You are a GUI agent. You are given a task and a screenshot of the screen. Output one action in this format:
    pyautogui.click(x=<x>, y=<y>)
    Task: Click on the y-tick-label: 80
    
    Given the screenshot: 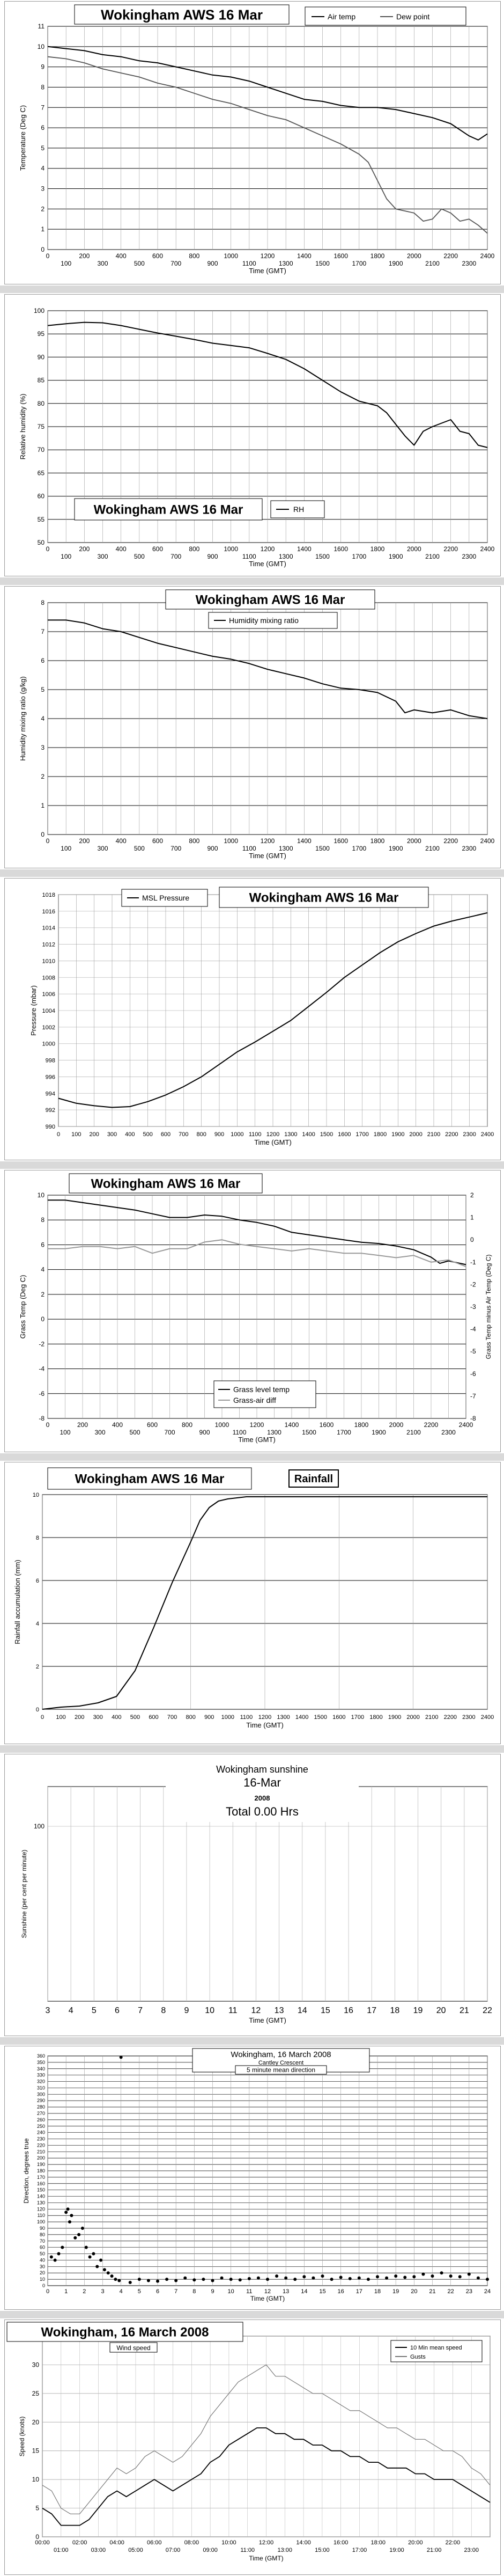 What is the action you would take?
    pyautogui.click(x=42, y=403)
    